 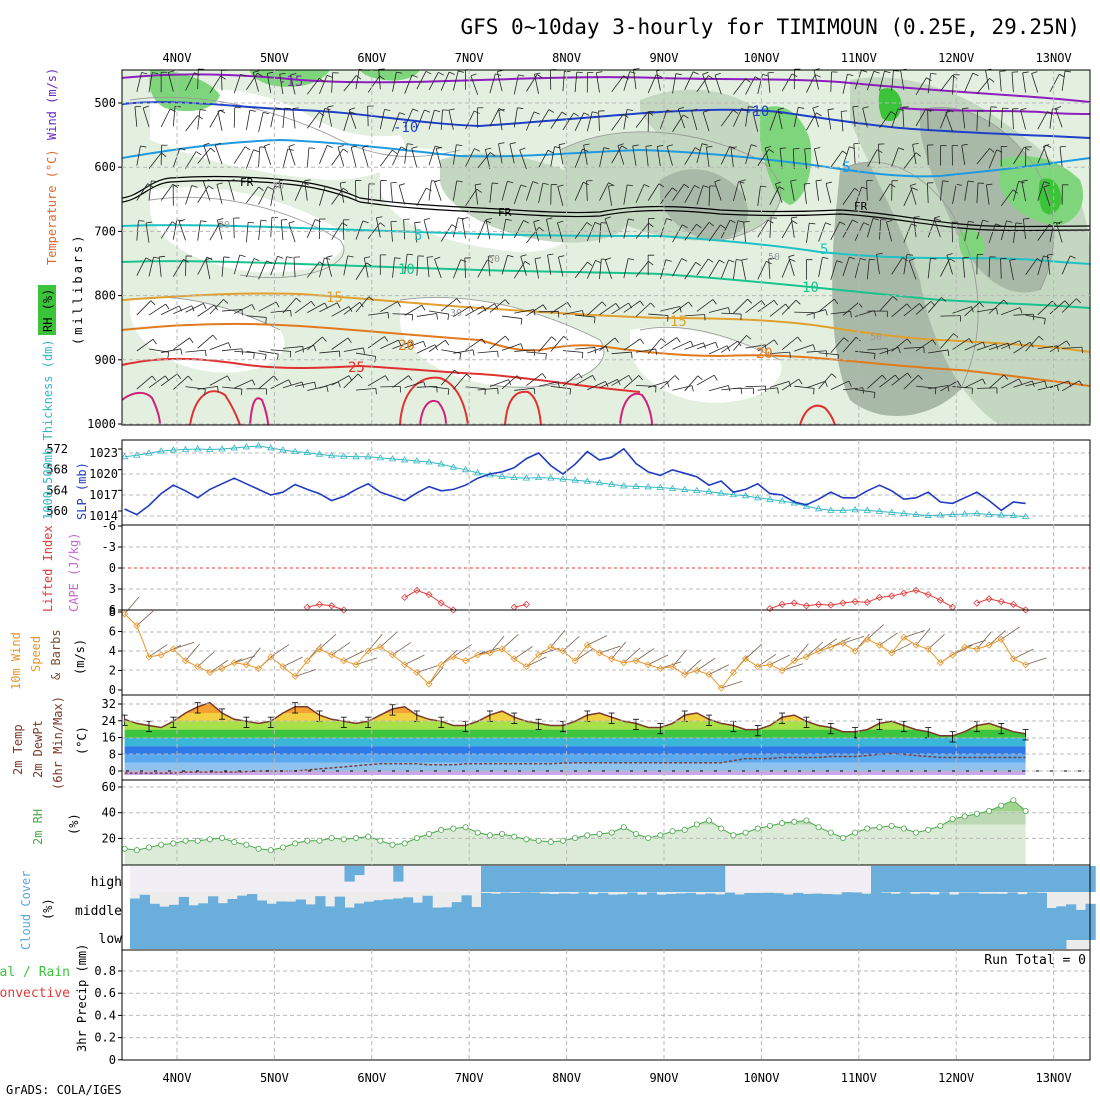 I want to click on y-tick-label: 0, so click(x=112, y=690).